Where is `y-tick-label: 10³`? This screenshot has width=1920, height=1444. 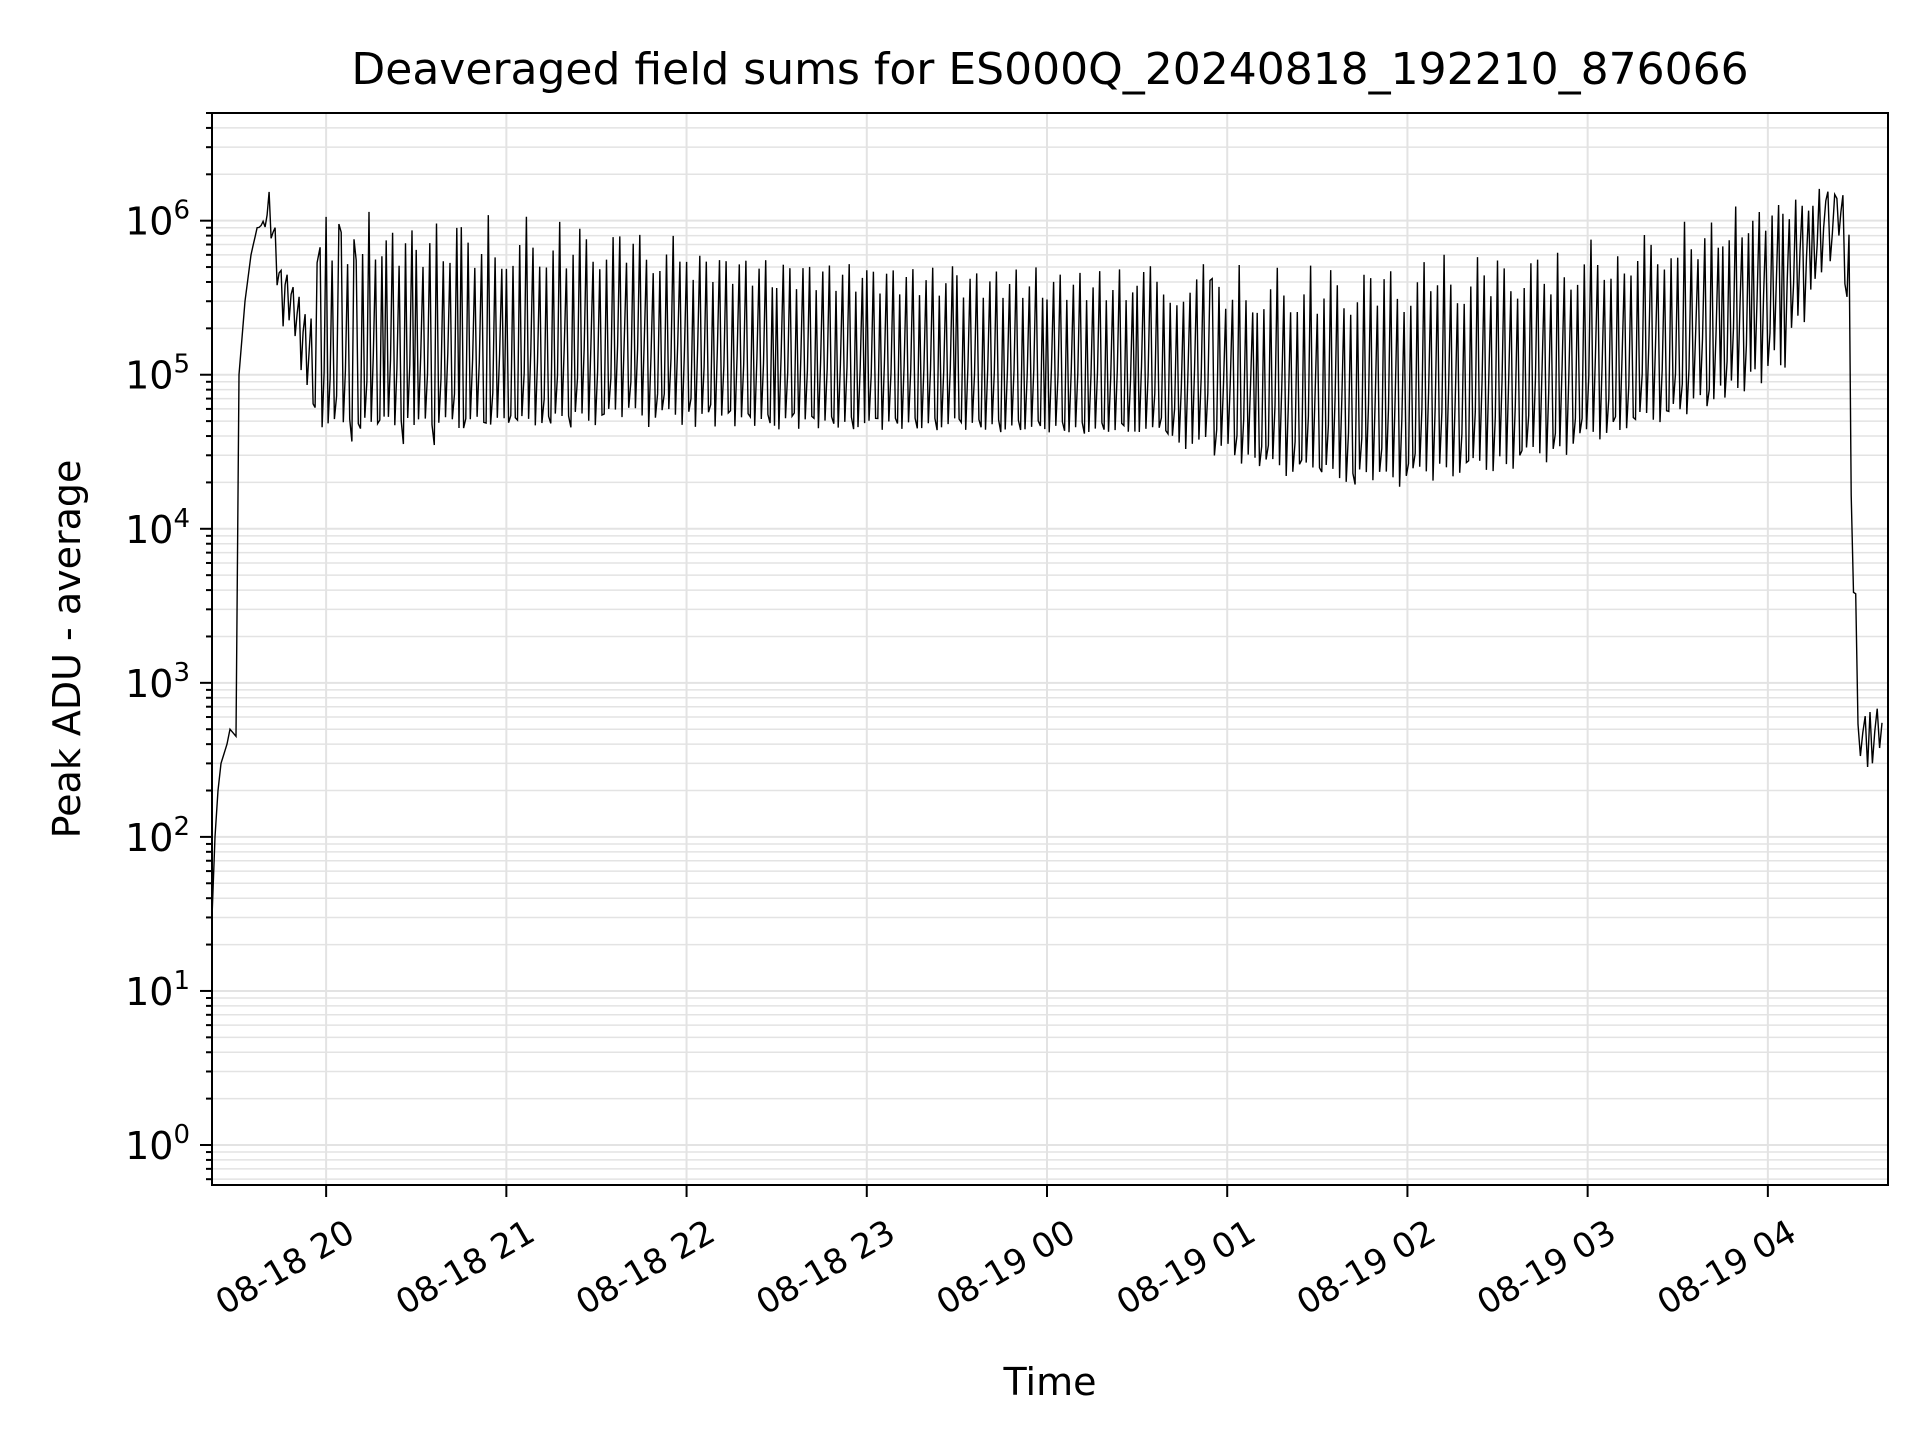
y-tick-label: 10³ is located at coordinates (157, 682).